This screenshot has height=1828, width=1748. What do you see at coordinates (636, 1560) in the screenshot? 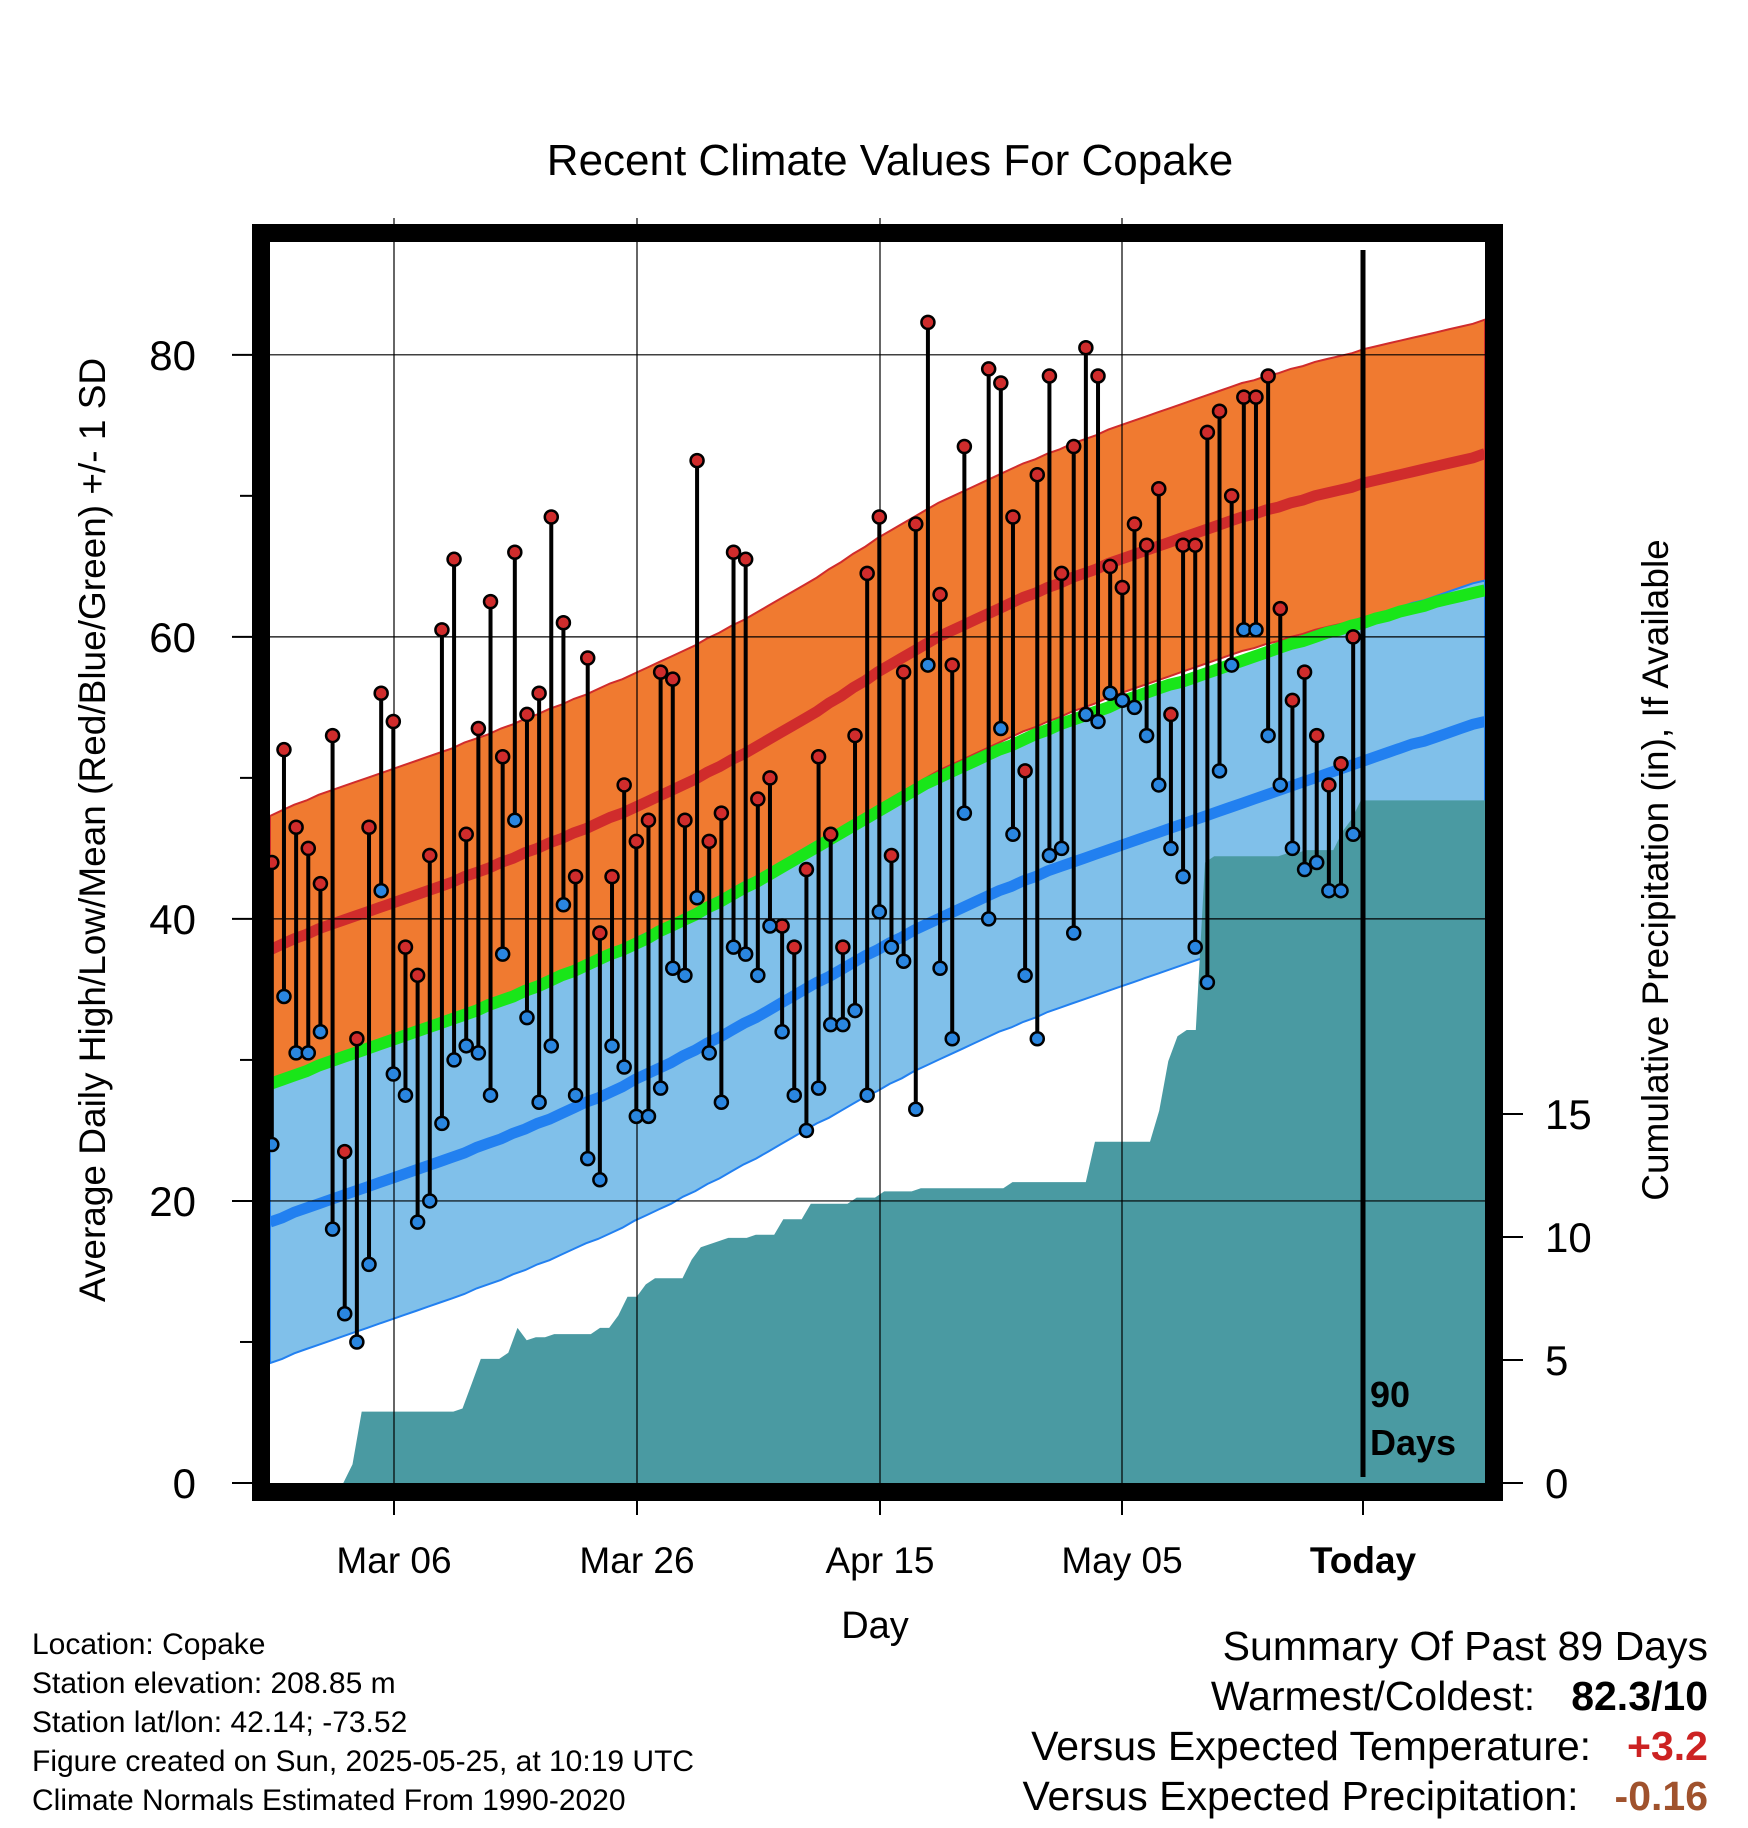
I see `x-tick-label: Mar 26` at bounding box center [636, 1560].